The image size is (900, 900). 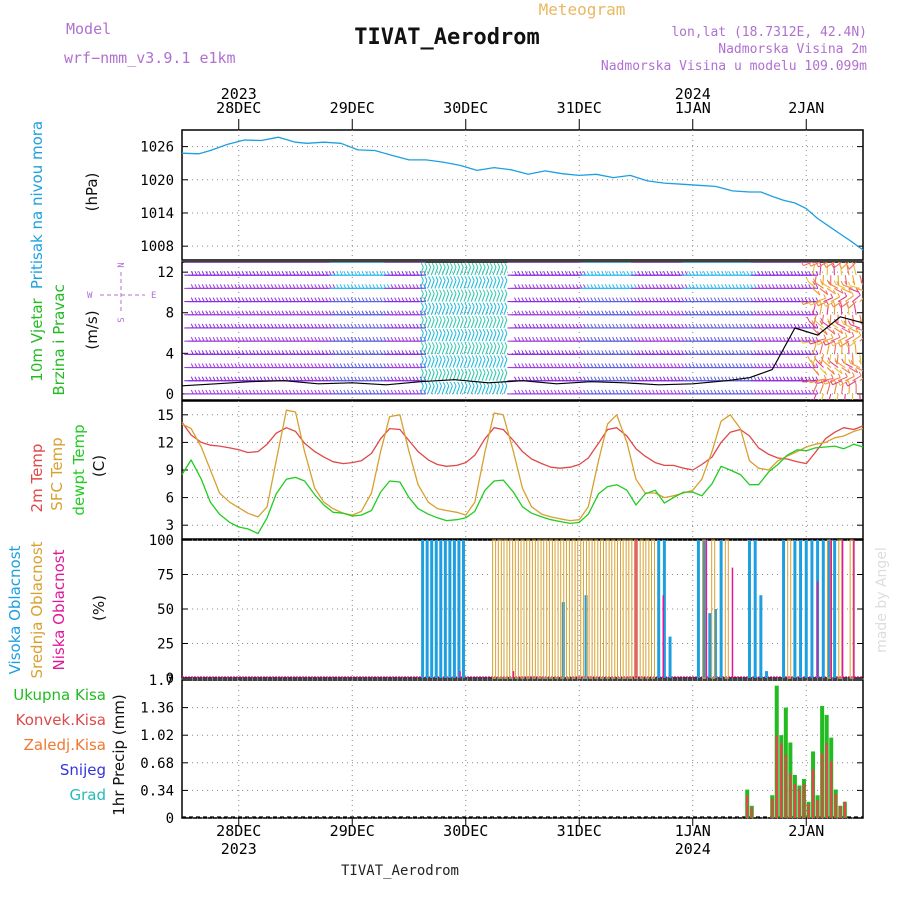 What do you see at coordinates (693, 831) in the screenshot?
I see `bottom-day-label: 1JAN` at bounding box center [693, 831].